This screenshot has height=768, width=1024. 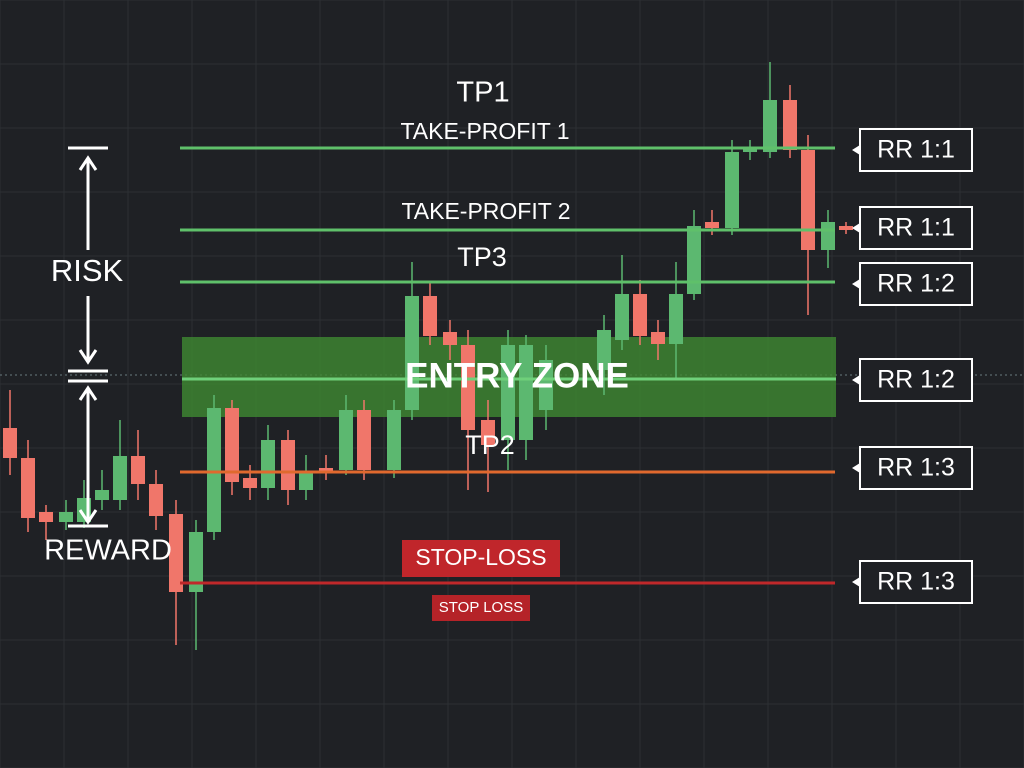 I want to click on rr-boxes: RR 1:1 RR 1:1 RR 1:2 RR 1:2 RR 1:3 RR 1:3, so click(x=912, y=366).